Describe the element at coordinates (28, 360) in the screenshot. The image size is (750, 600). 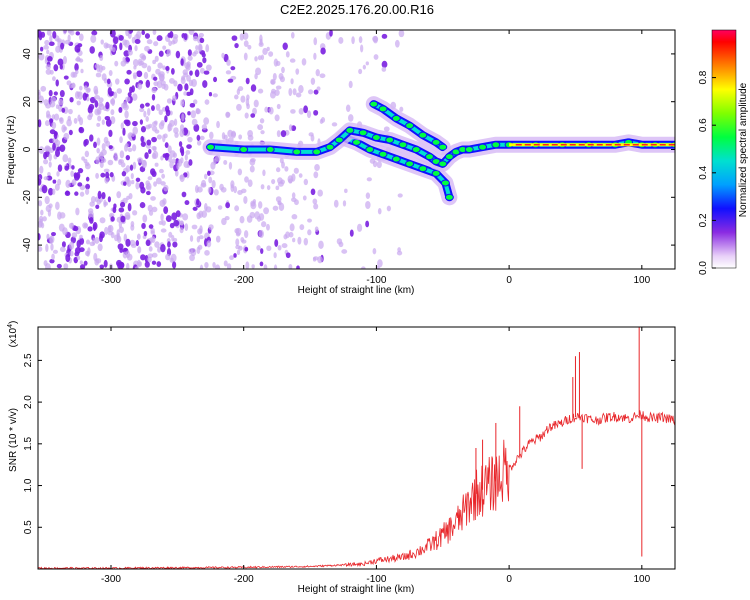
I see `snr-y-tick-label: 2.5` at that location.